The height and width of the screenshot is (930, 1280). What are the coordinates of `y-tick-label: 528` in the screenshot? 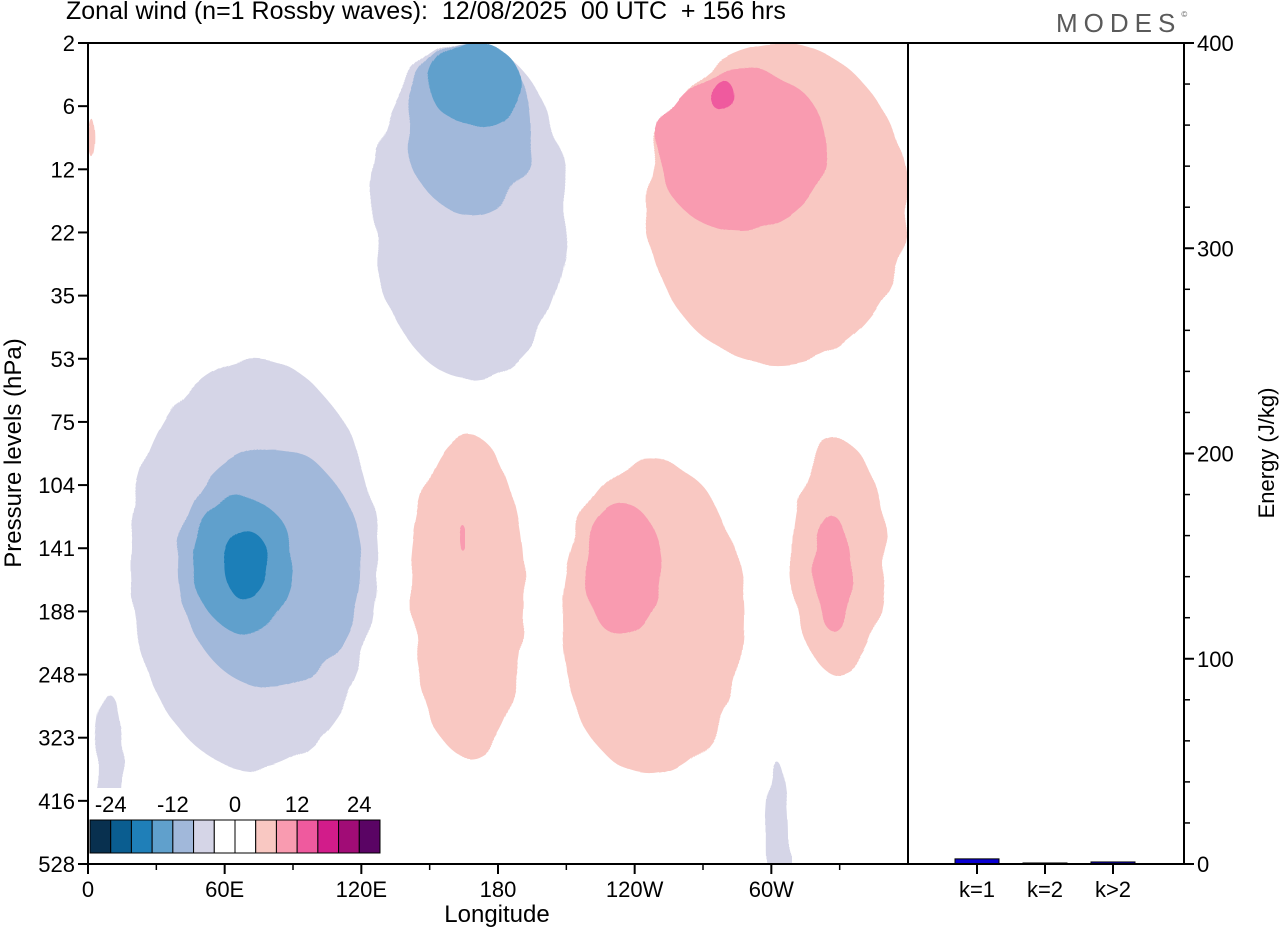 It's located at (56, 864).